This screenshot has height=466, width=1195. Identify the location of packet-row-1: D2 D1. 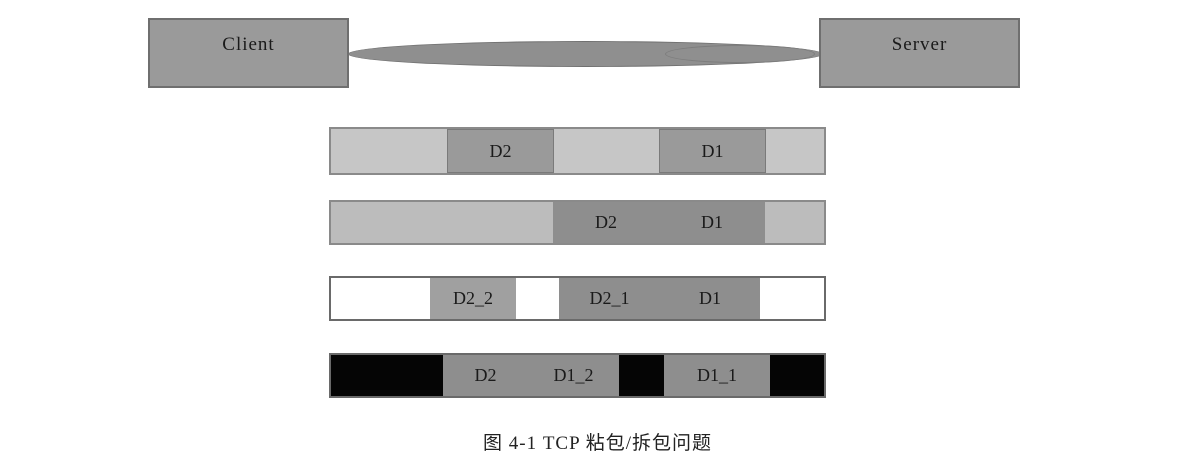
(577, 151).